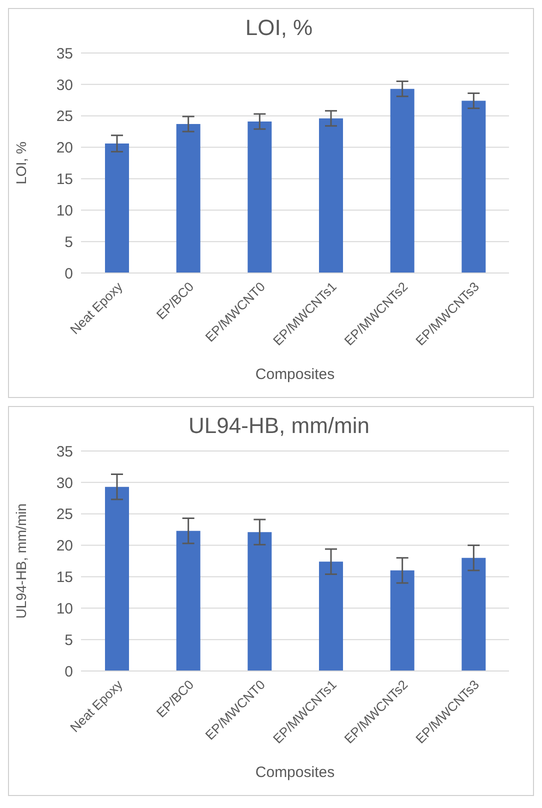 The image size is (542, 808). I want to click on y-axis-title: LOI, %, so click(20, 163).